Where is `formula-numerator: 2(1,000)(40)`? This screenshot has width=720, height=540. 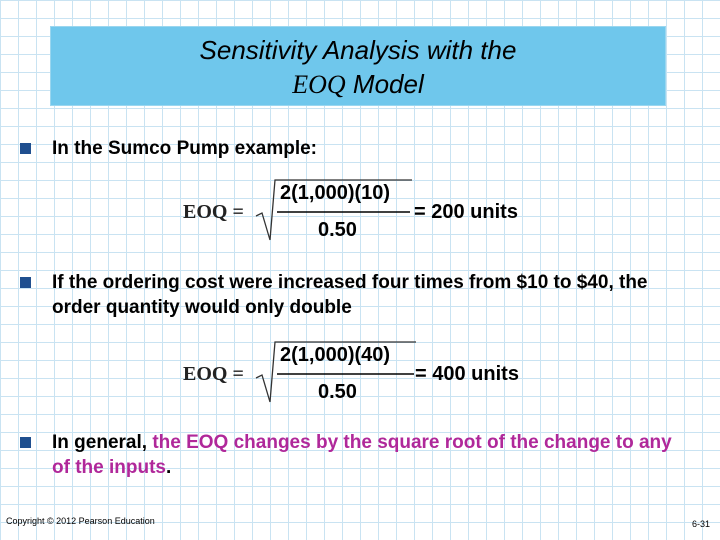
formula-numerator: 2(1,000)(40) is located at coordinates (335, 355).